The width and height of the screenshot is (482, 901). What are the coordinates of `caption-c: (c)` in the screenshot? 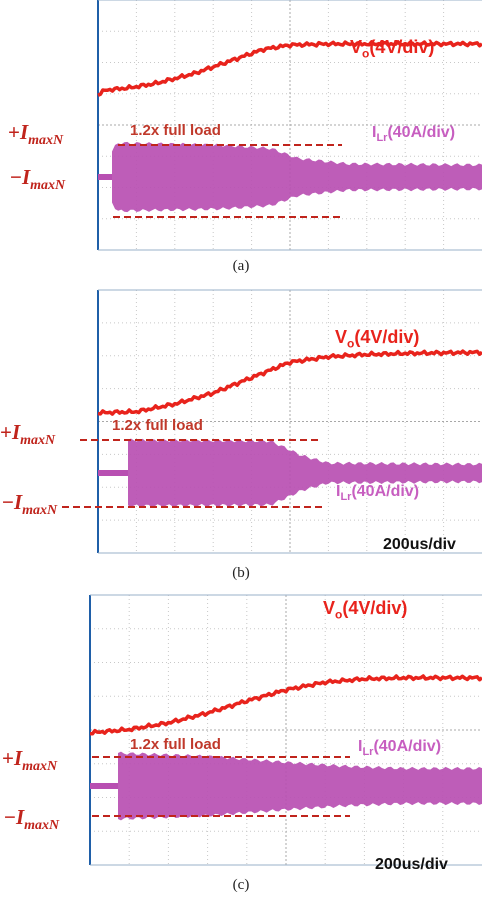 It's located at (241, 885).